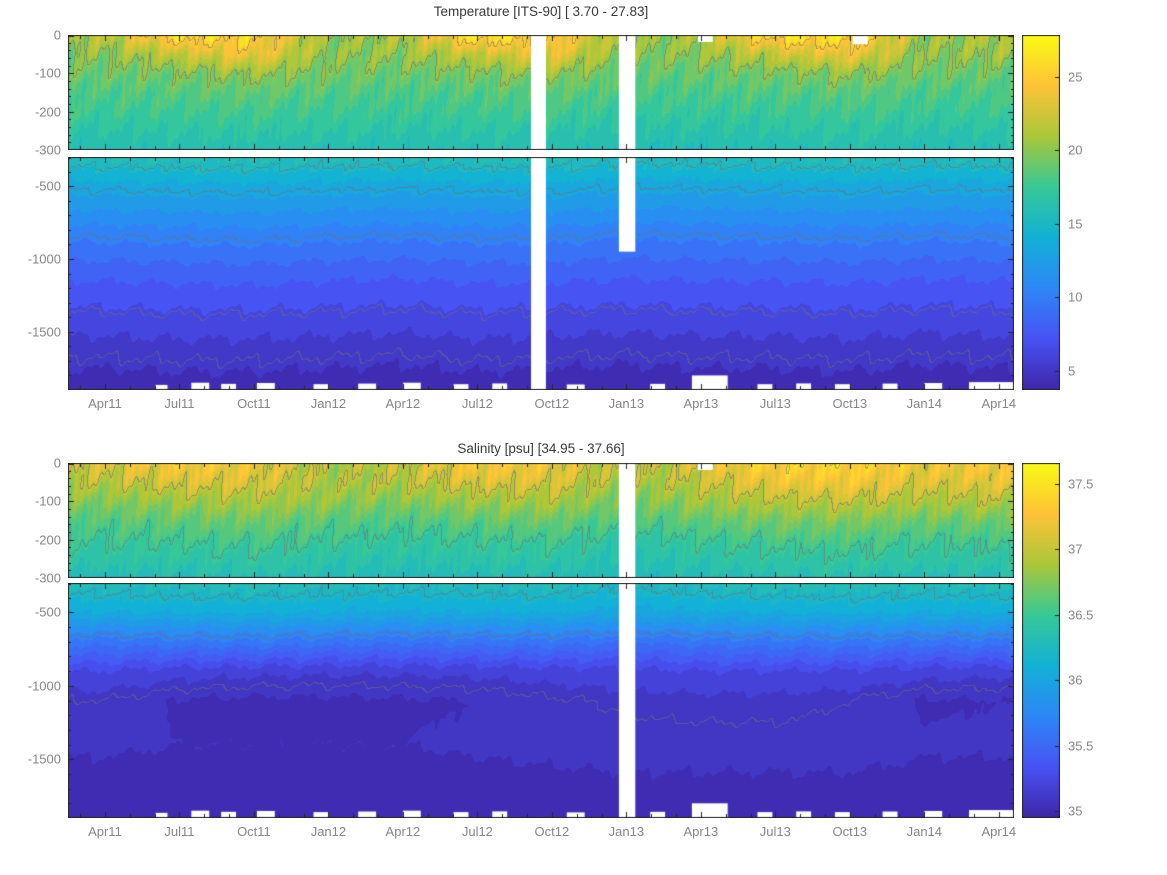 Image resolution: width=1167 pixels, height=875 pixels. I want to click on colorbar-tick-label: 36, so click(1075, 680).